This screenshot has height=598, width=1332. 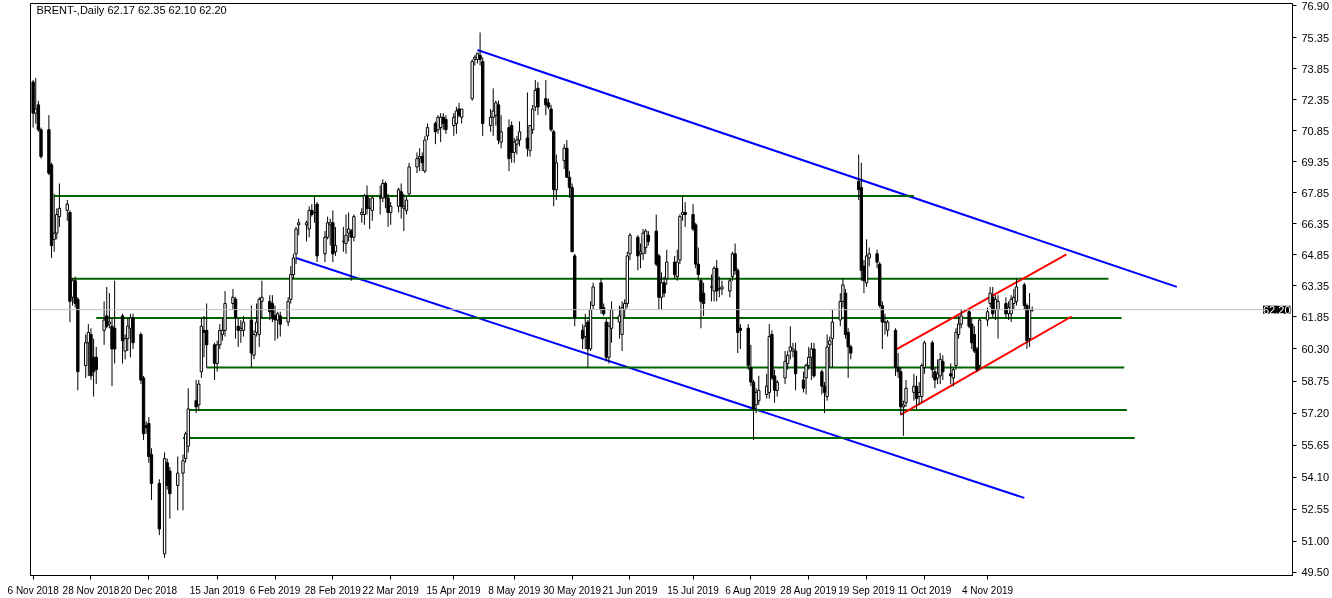 What do you see at coordinates (1315, 572) in the screenshot?
I see `y-tick-label: 49.50` at bounding box center [1315, 572].